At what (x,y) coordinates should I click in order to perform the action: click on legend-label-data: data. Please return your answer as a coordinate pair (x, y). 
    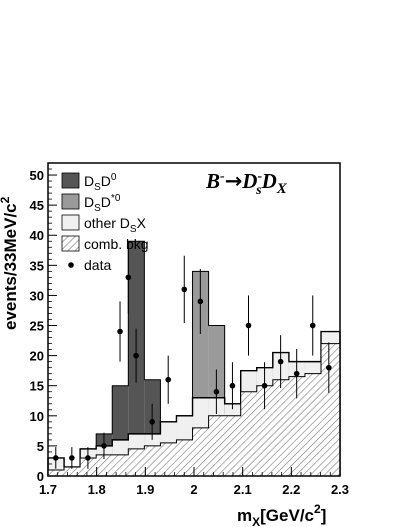
    Looking at the image, I should click on (97, 265).